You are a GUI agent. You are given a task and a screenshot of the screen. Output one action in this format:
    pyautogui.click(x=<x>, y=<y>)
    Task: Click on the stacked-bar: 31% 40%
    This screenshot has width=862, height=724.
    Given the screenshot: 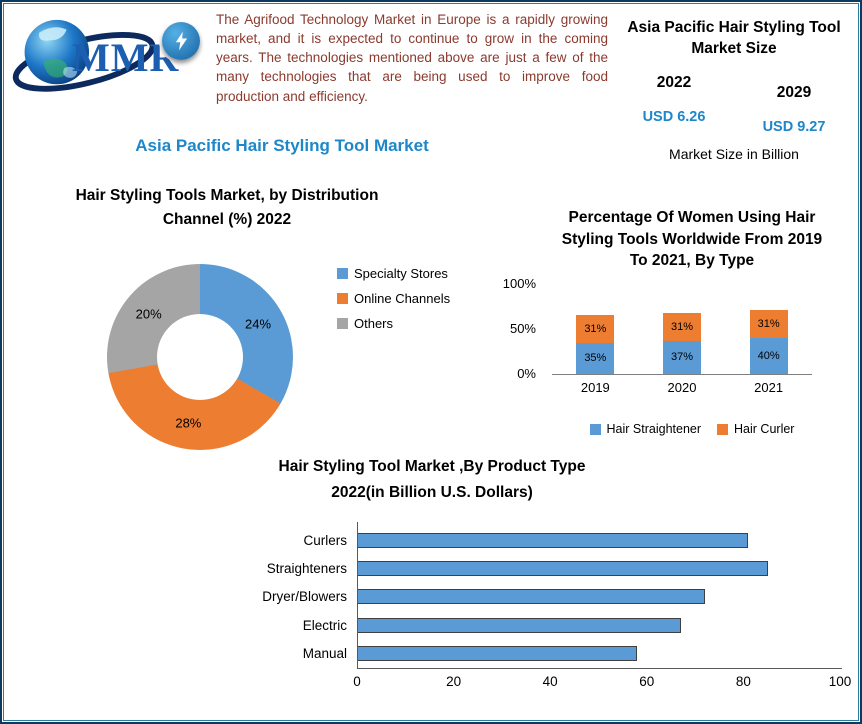 What is the action you would take?
    pyautogui.click(x=768, y=342)
    